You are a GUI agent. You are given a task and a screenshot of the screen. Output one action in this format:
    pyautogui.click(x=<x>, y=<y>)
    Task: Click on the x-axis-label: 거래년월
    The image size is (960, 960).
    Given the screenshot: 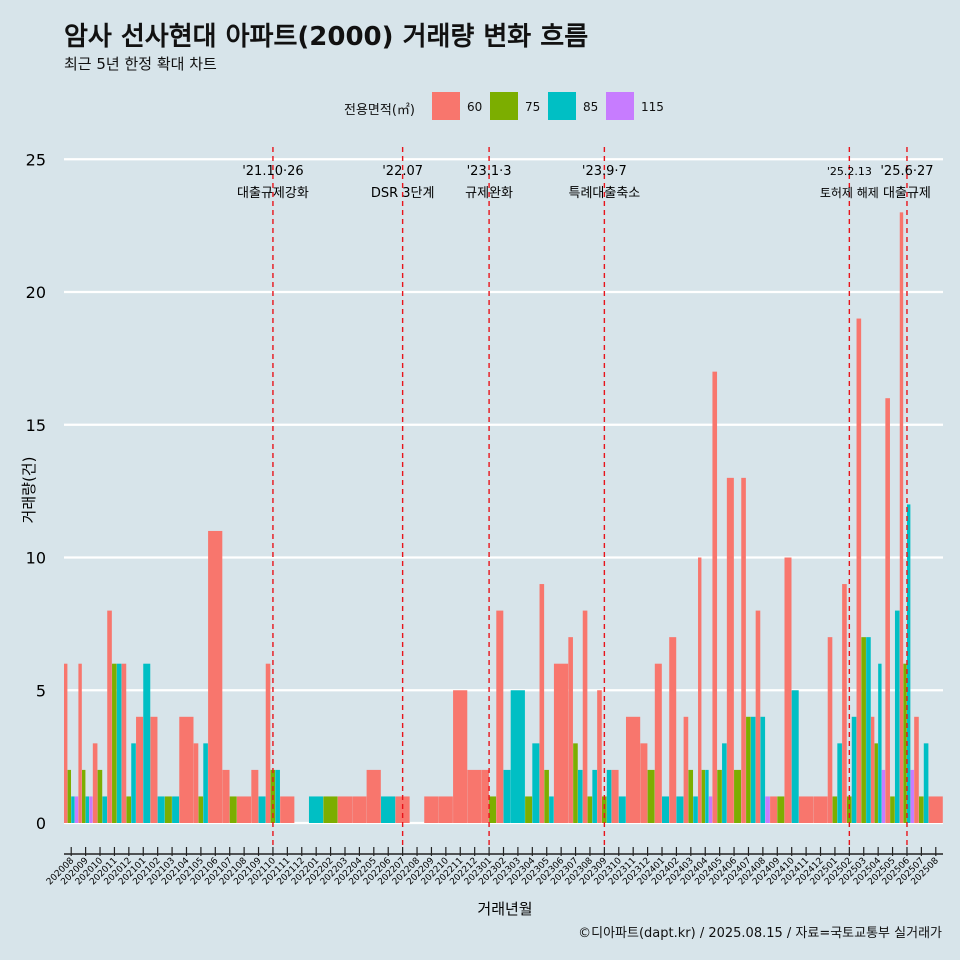 What is the action you would take?
    pyautogui.click(x=504, y=909)
    